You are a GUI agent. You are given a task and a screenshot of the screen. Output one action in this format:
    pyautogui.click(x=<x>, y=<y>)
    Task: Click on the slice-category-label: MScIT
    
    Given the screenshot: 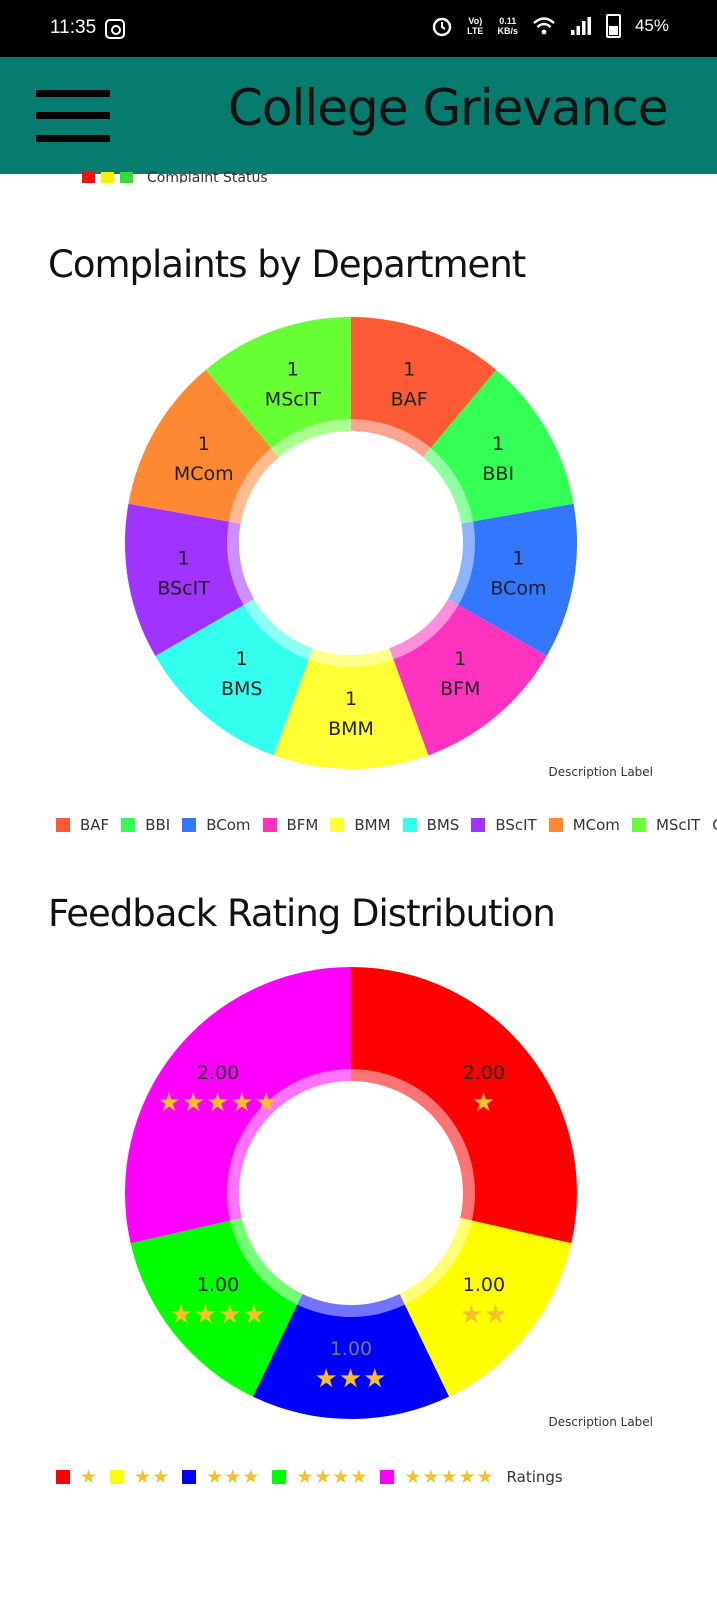 What is the action you would take?
    pyautogui.click(x=293, y=399)
    